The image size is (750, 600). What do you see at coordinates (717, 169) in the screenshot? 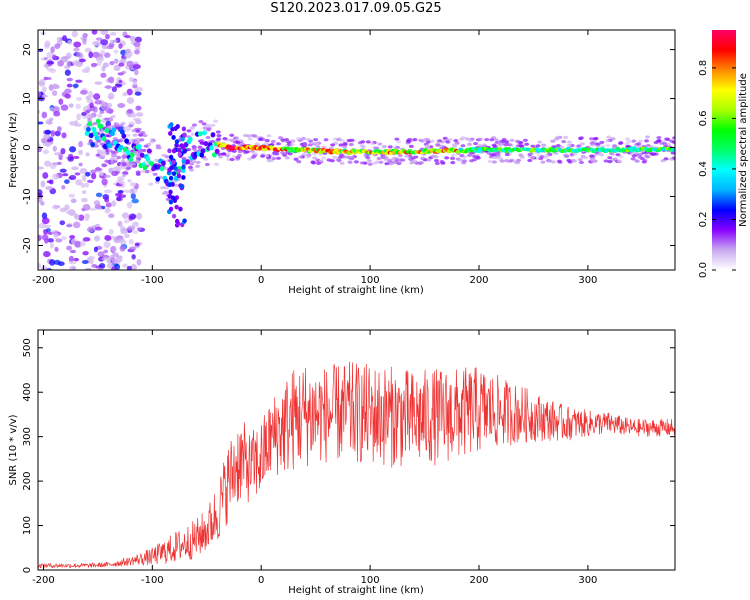
I see `colorbar-ticks: 0.0 0.2 0.4 0.6 0.8` at bounding box center [717, 169].